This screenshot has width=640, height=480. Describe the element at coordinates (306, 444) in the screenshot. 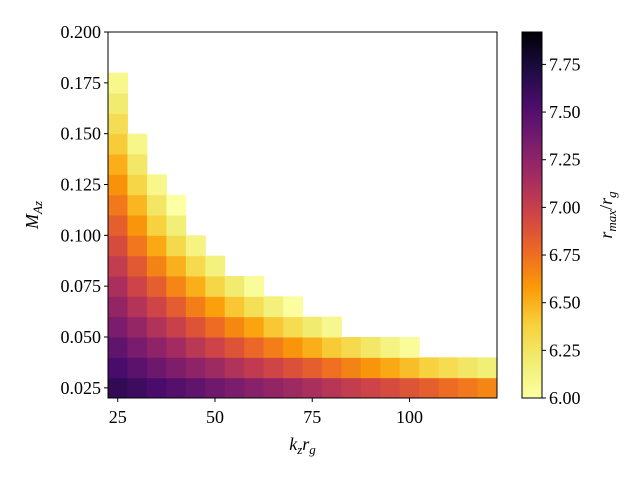

I see `x-axis-label-part: r` at that location.